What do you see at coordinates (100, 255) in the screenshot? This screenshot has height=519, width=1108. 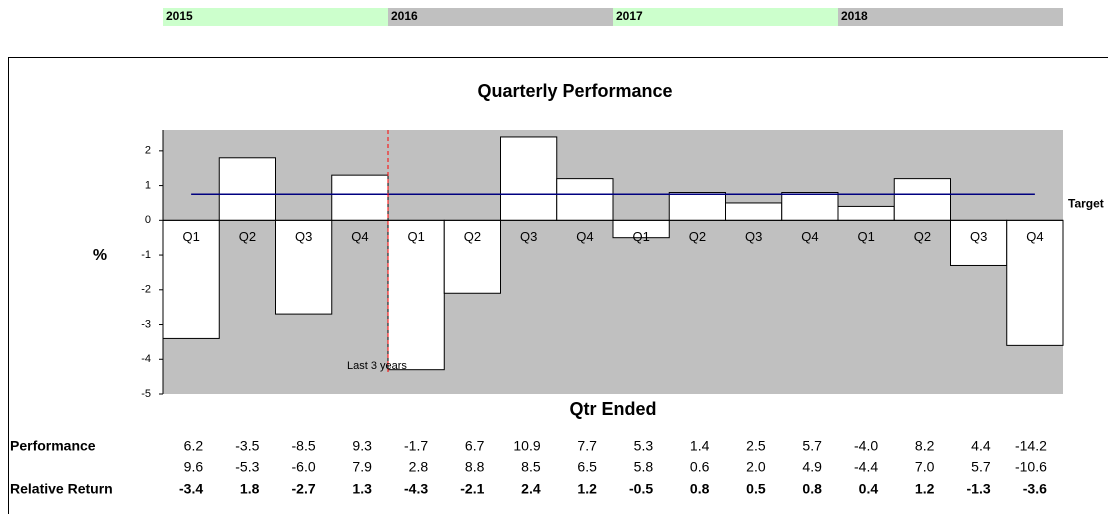 I see `y-axis-label: %` at bounding box center [100, 255].